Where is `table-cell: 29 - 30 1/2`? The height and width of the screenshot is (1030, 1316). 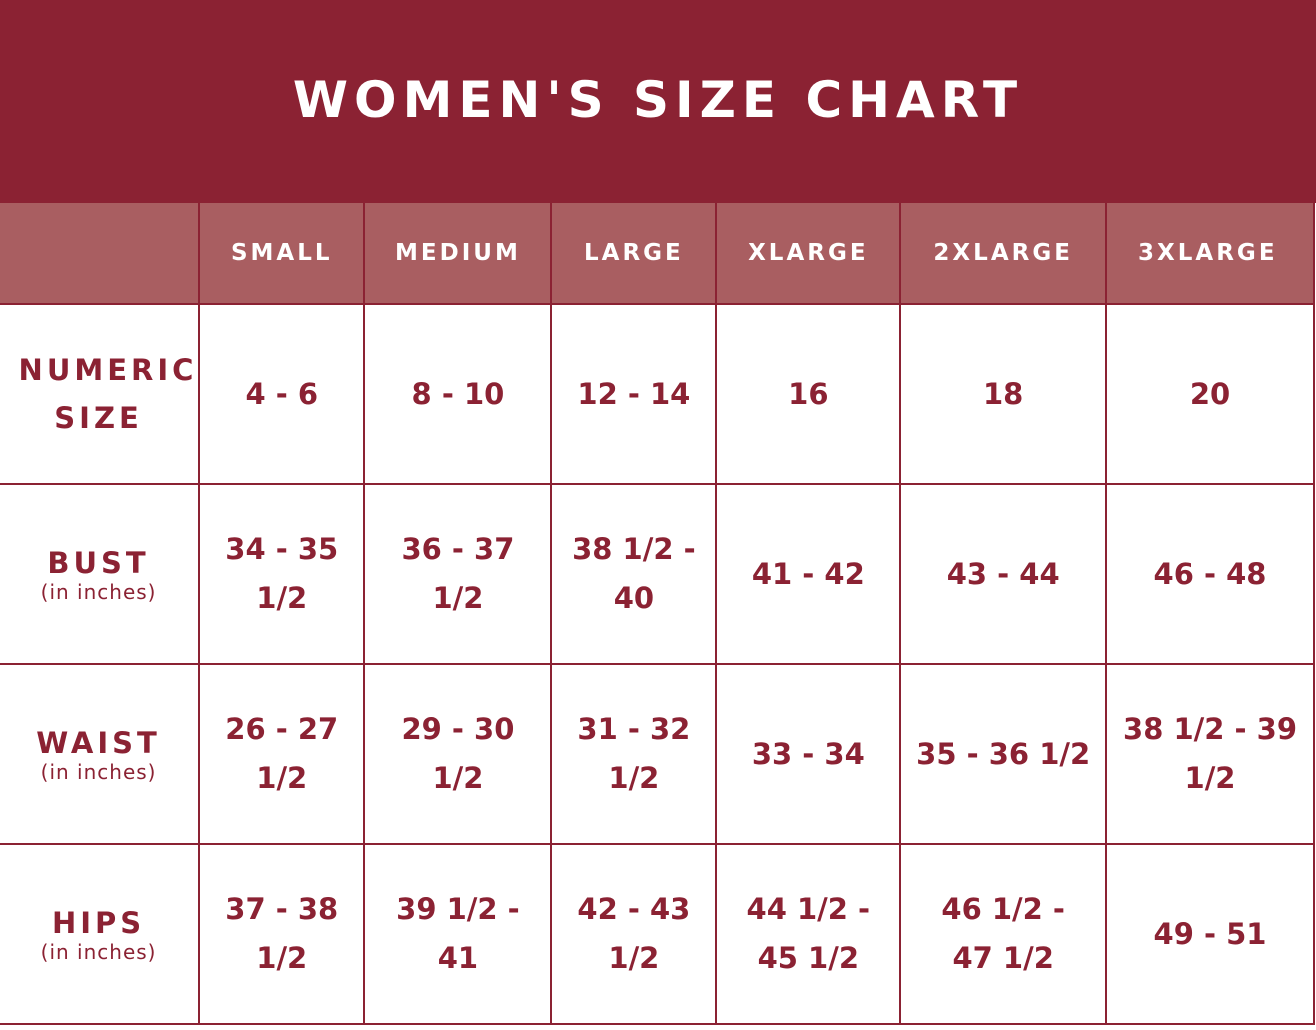
table-cell: 29 - 30 1/2 is located at coordinates (458, 754).